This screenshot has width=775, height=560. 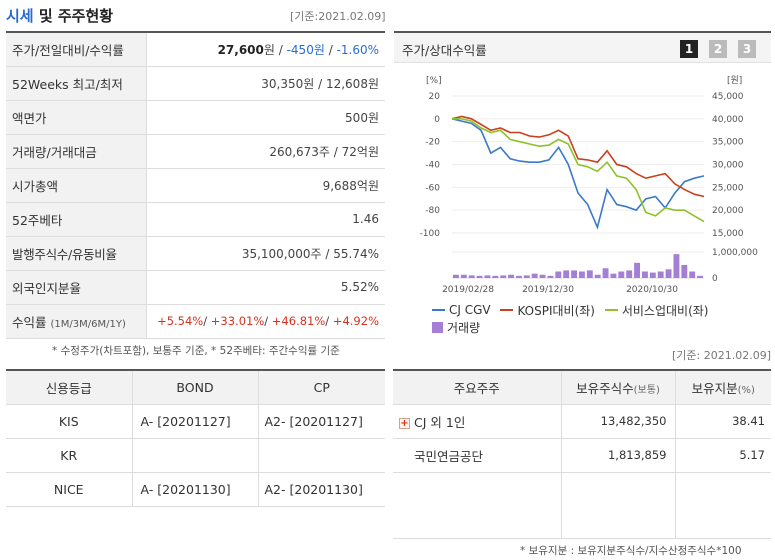 I want to click on share-header-pct-main: 보유지분, so click(x=714, y=388).